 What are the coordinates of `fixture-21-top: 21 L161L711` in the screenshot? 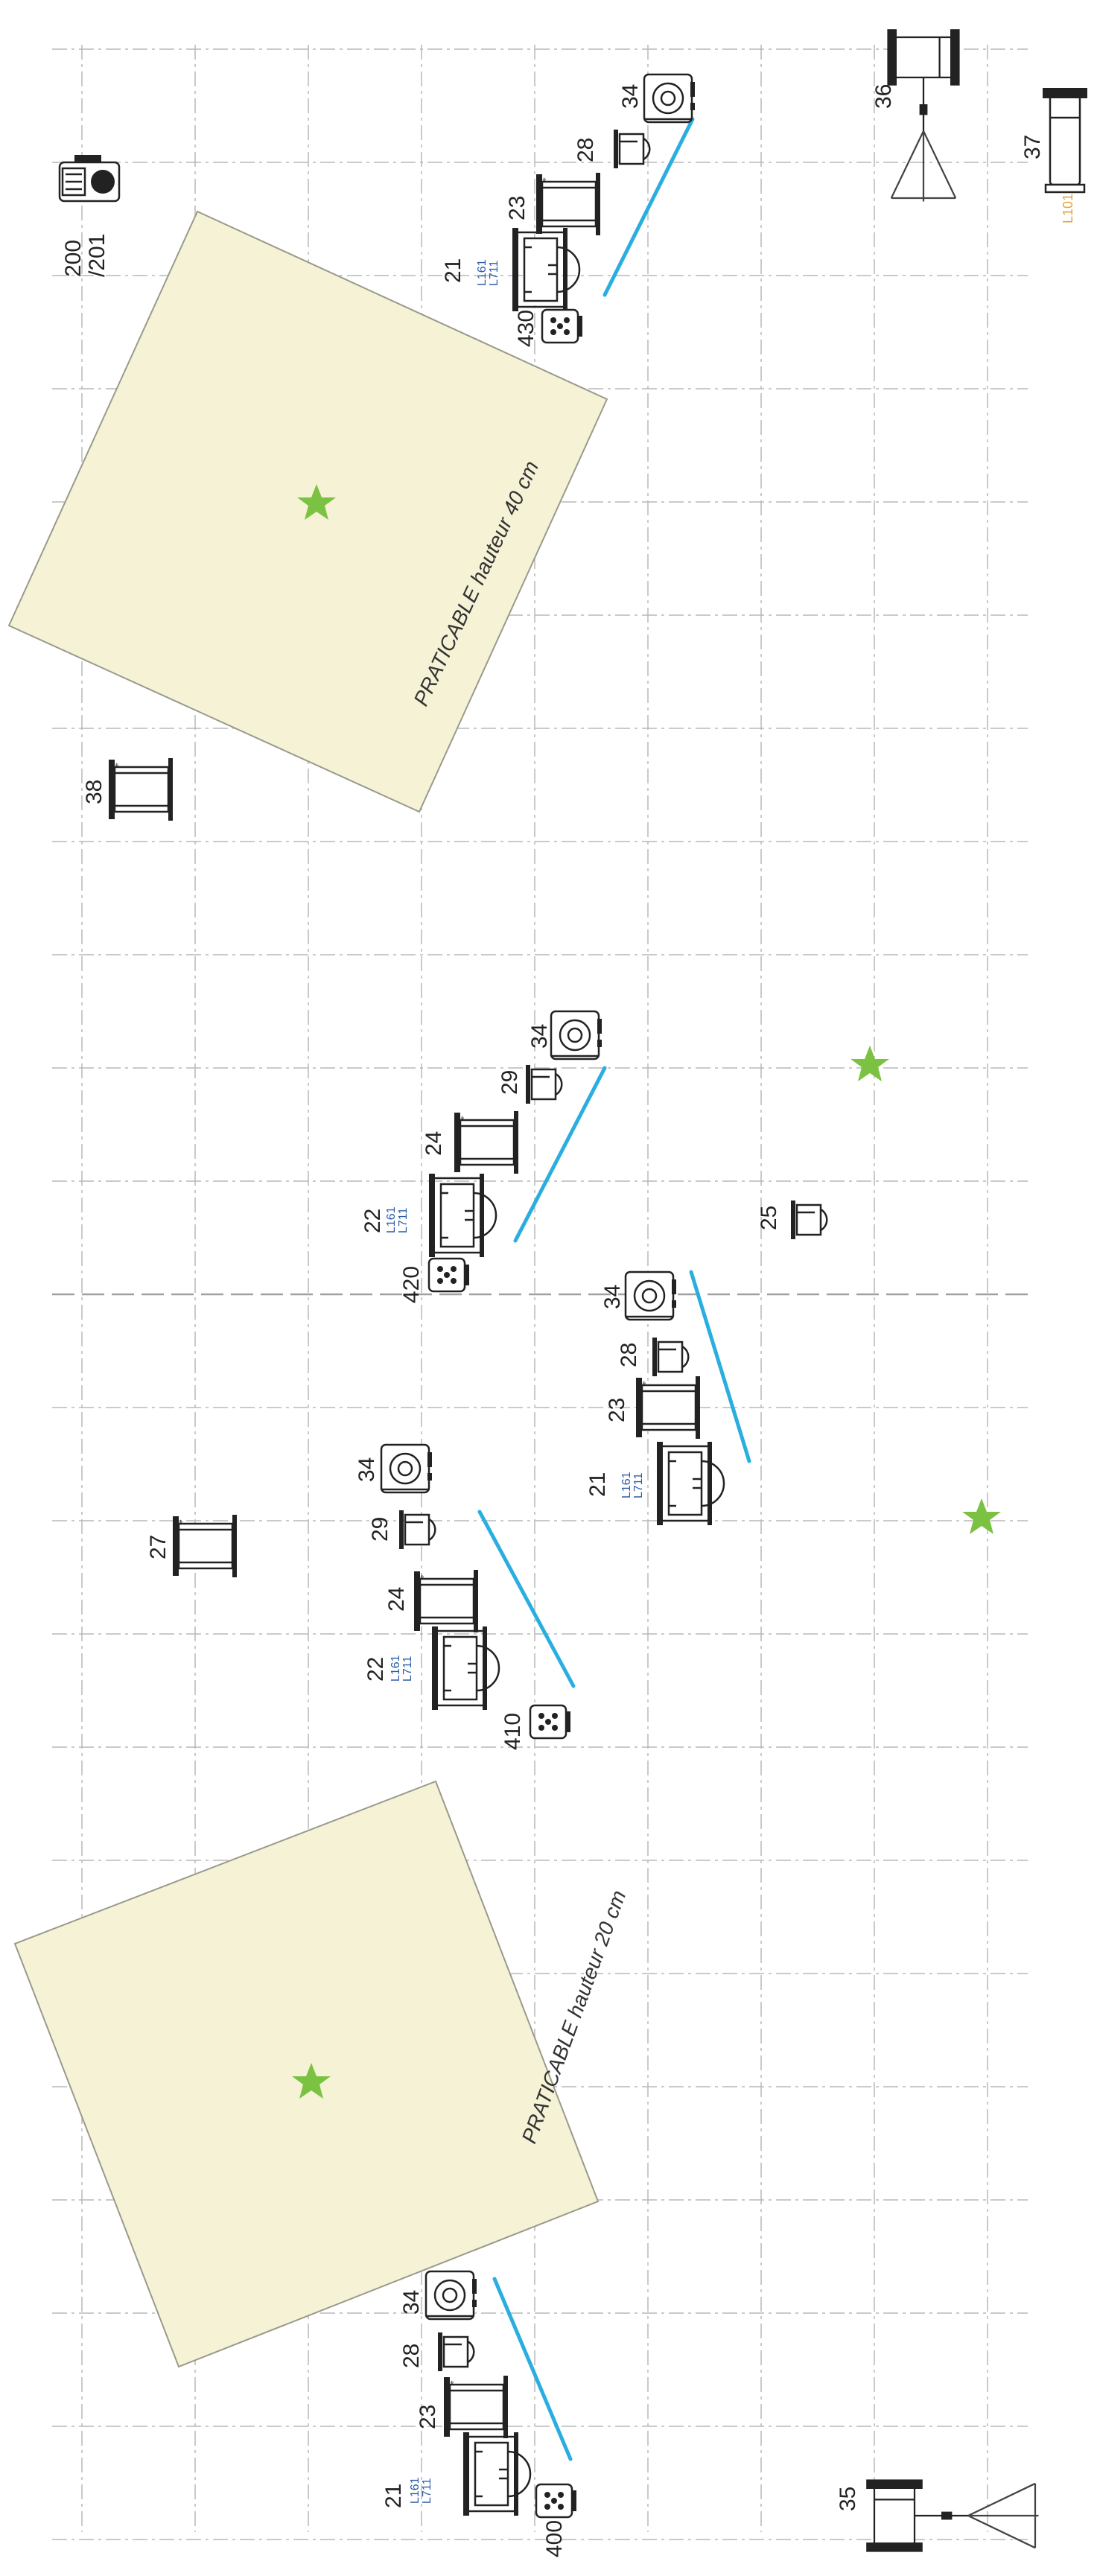 It's located at (511, 269).